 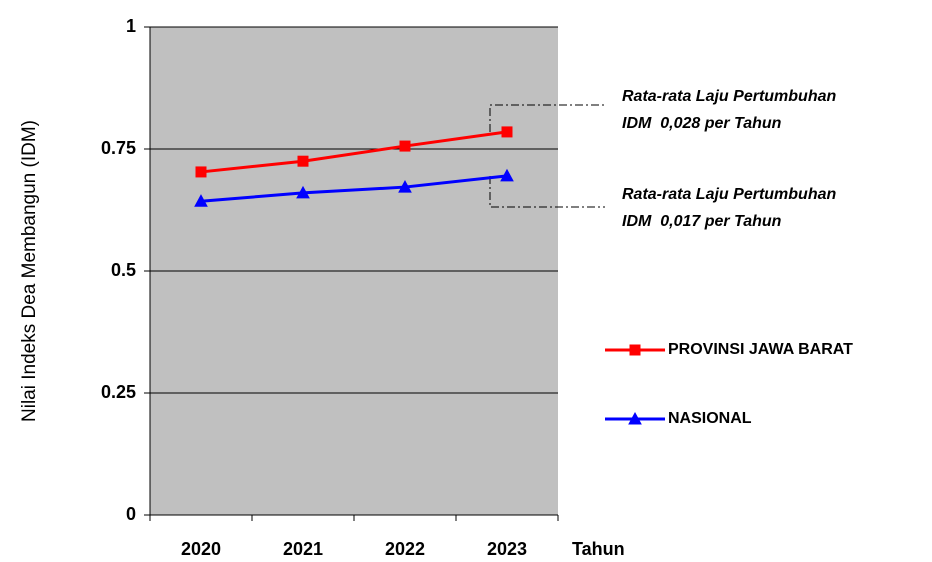 I want to click on y-tick-label: 0.25, so click(x=118, y=392).